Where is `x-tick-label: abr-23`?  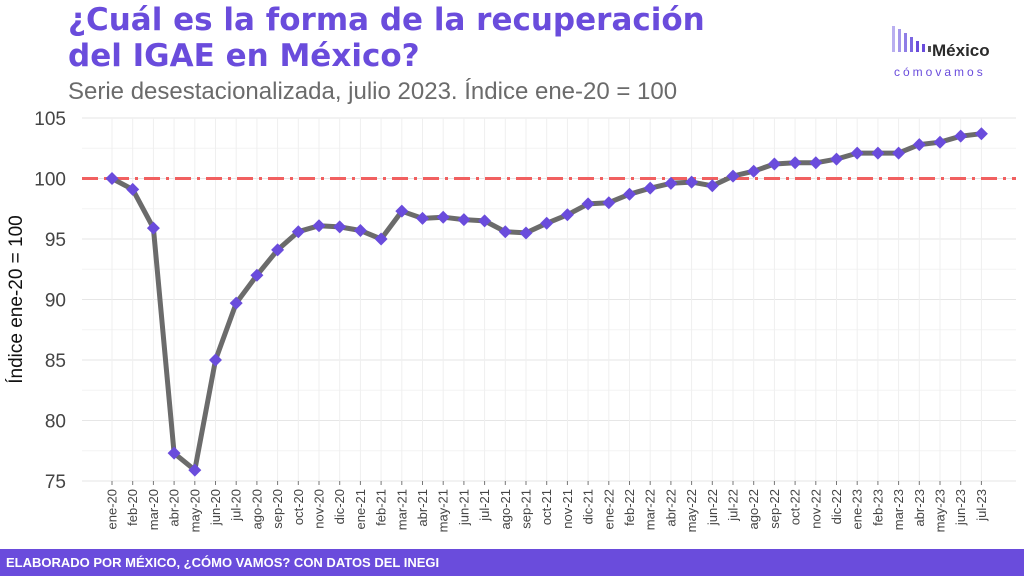 x-tick-label: abr-23 is located at coordinates (919, 508).